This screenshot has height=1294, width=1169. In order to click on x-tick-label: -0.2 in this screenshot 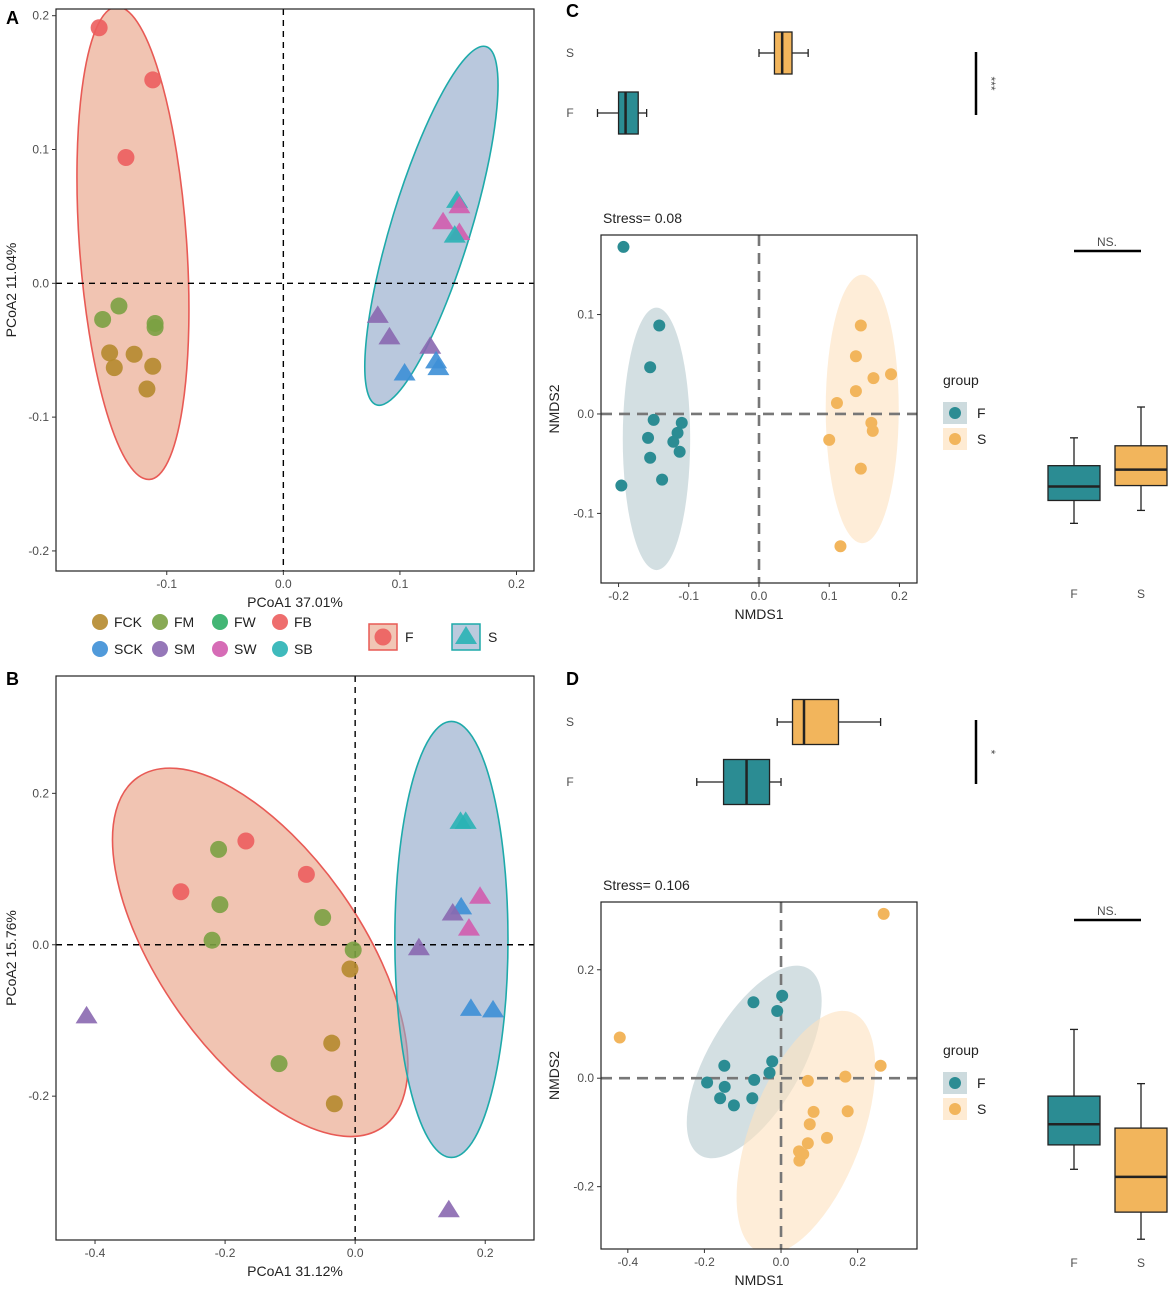, I will do `click(618, 596)`.